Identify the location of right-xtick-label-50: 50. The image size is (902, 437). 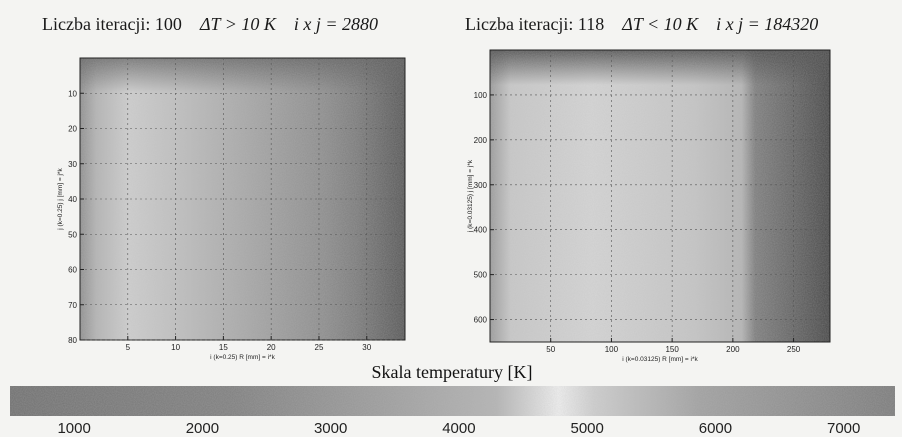
(550, 349).